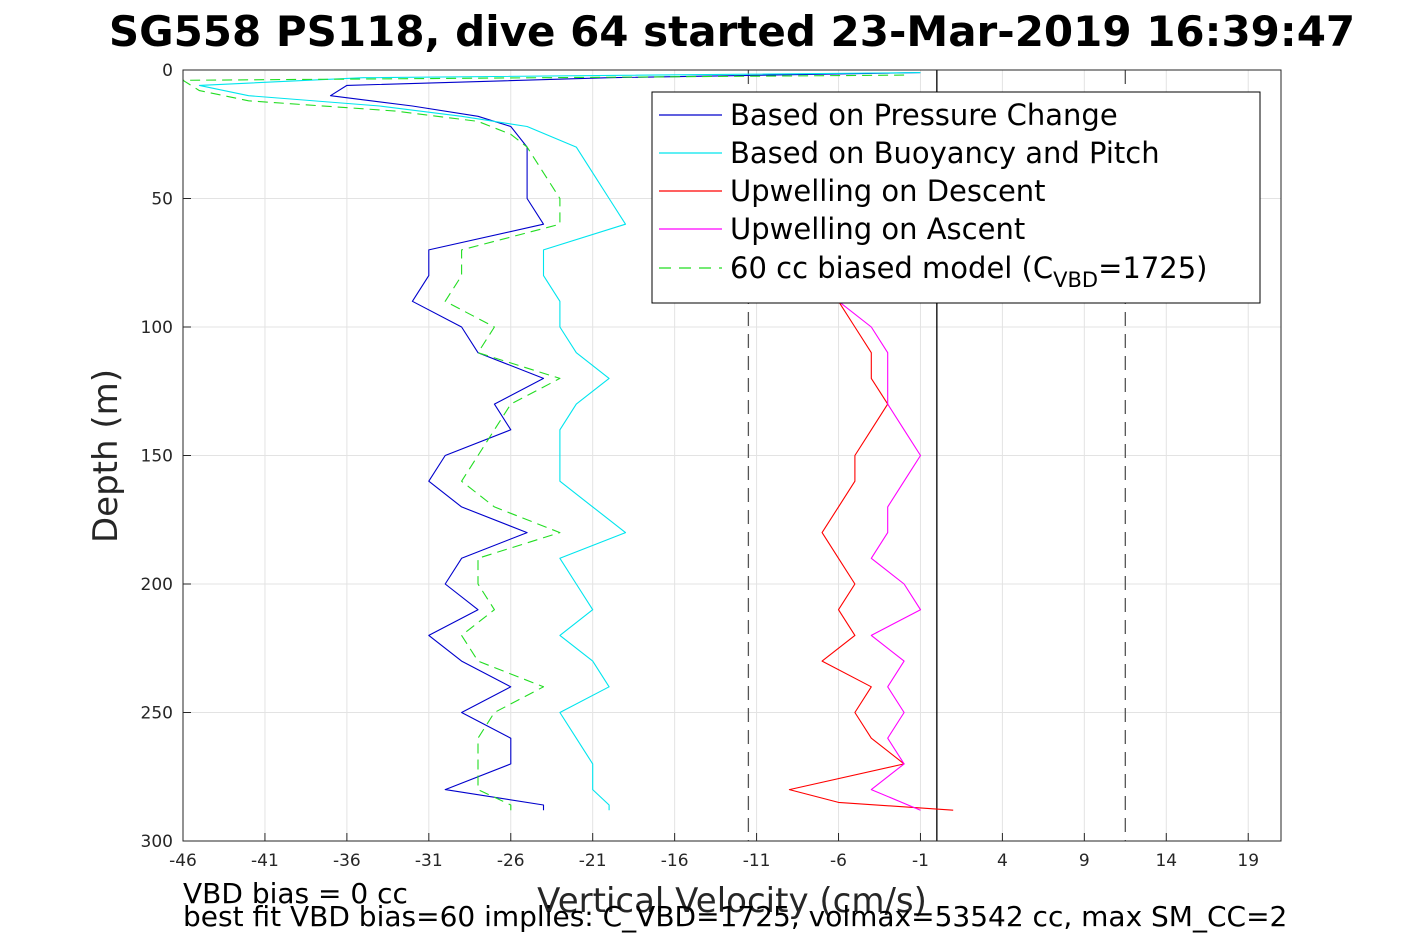 This screenshot has width=1417, height=945. I want to click on legend-label-model: 60 cc biased model (CVBD=1725), so click(969, 271).